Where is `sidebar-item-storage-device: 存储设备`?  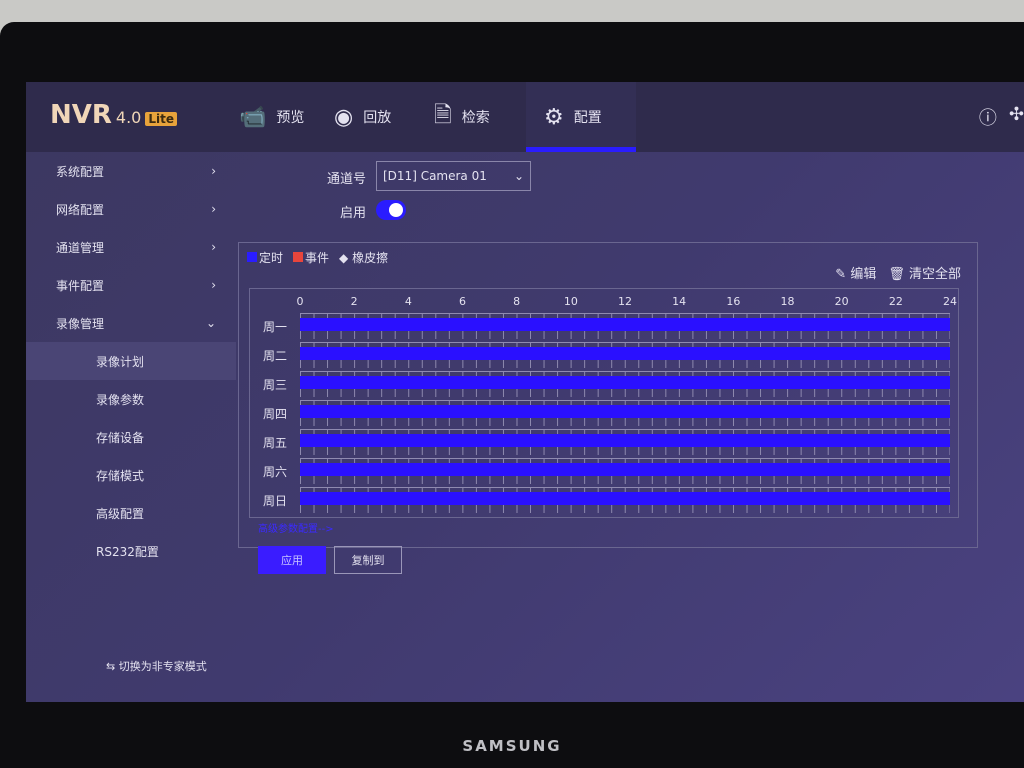
sidebar-item-storage-device: 存储设备 is located at coordinates (131, 437).